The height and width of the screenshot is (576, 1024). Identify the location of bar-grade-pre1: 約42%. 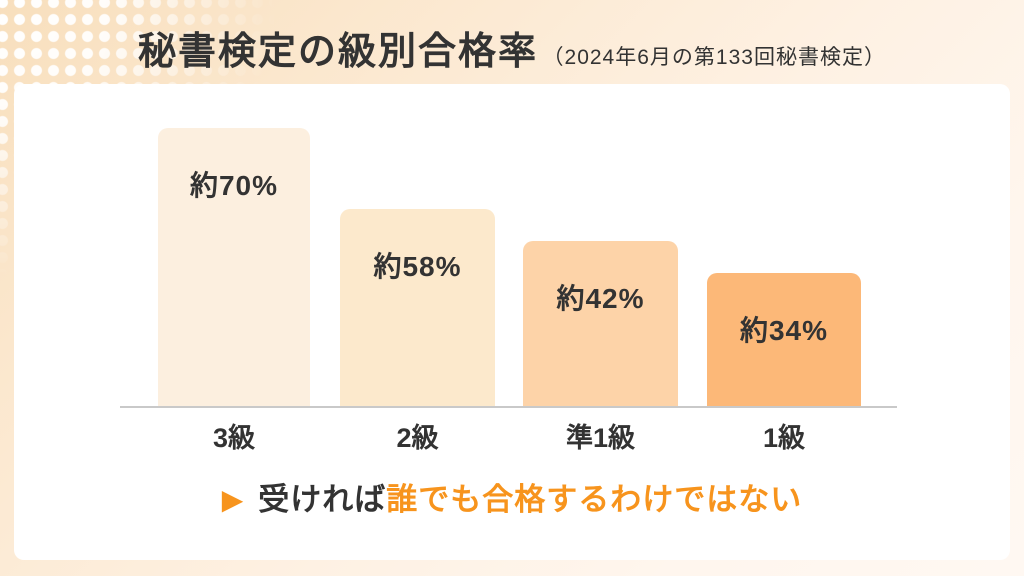
(600, 324).